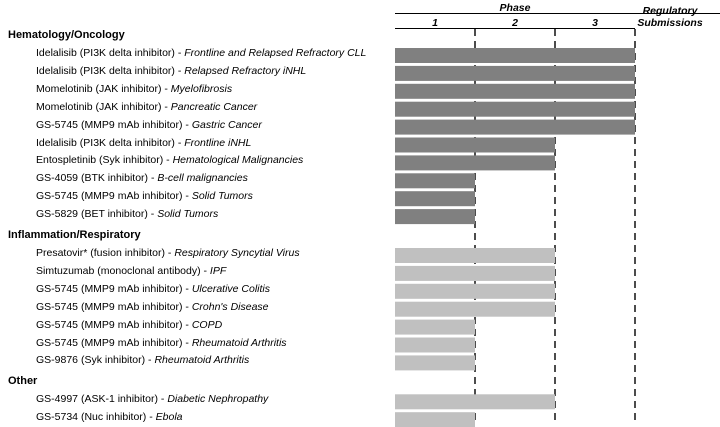  What do you see at coordinates (230, 306) in the screenshot?
I see `row-indication: Crohn's Disease` at bounding box center [230, 306].